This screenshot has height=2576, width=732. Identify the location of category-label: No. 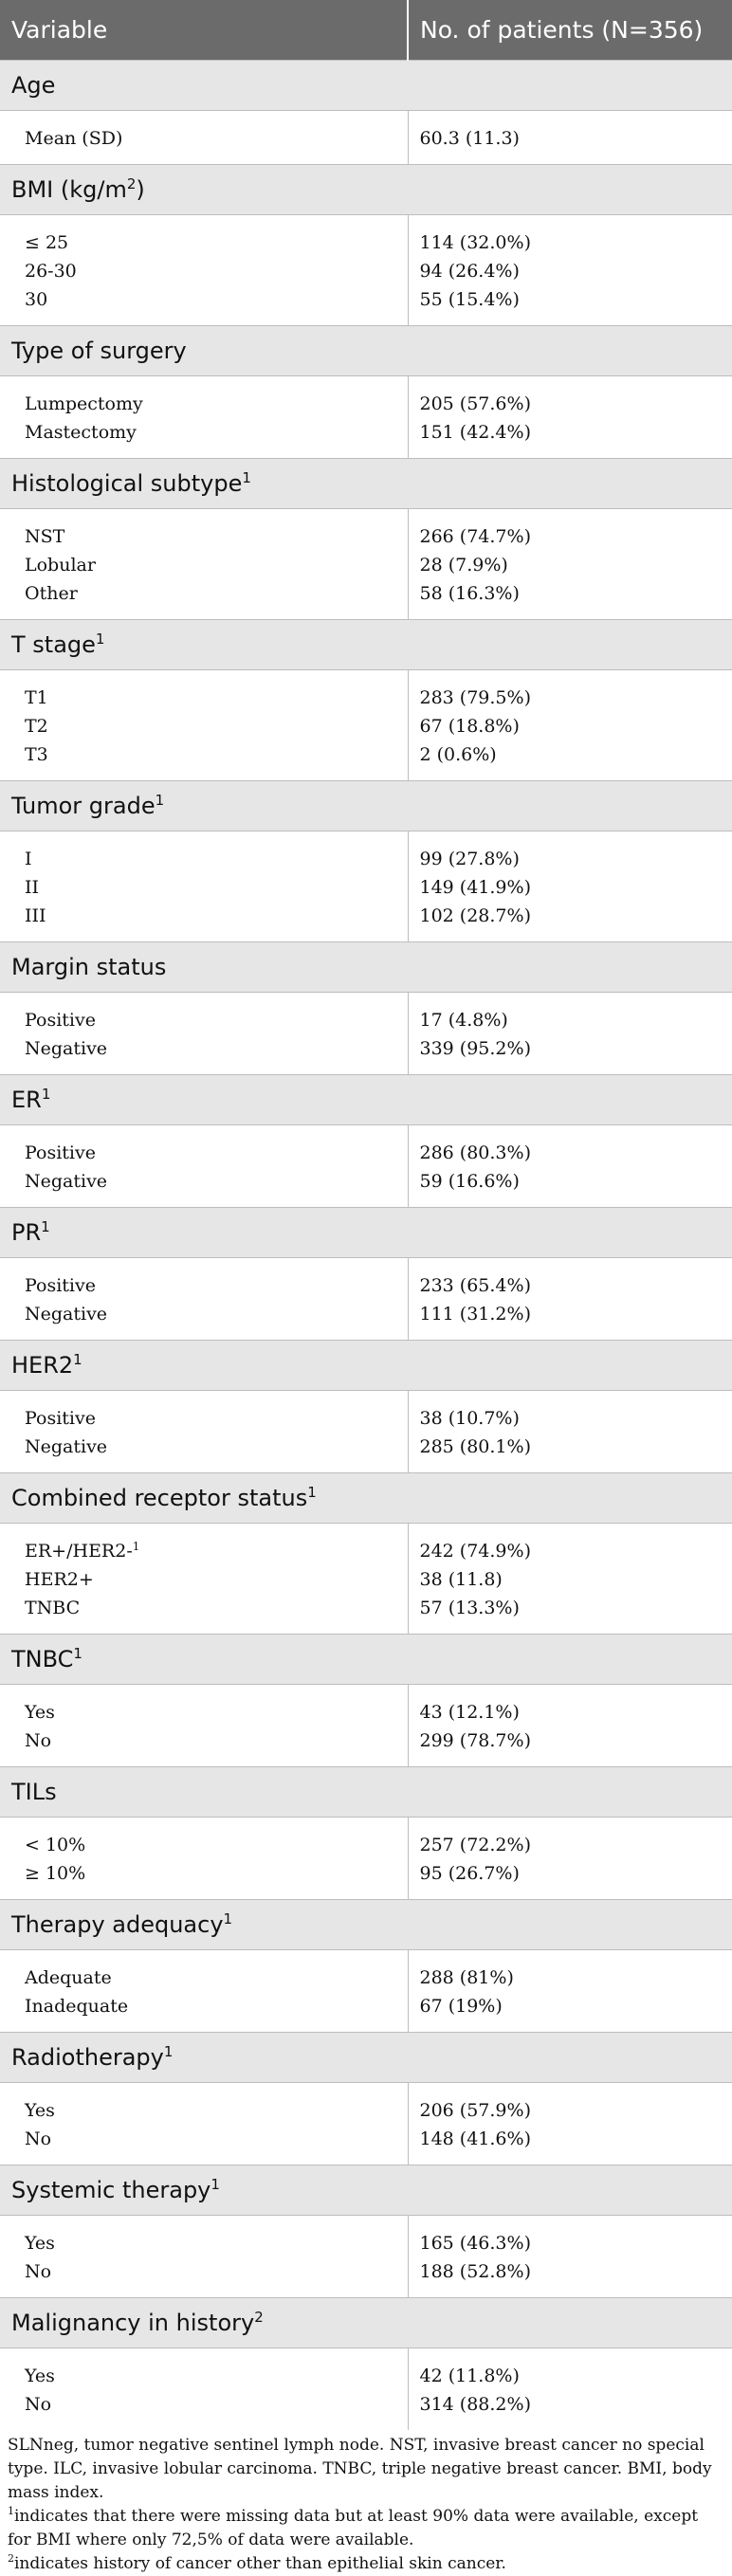
(216, 2271).